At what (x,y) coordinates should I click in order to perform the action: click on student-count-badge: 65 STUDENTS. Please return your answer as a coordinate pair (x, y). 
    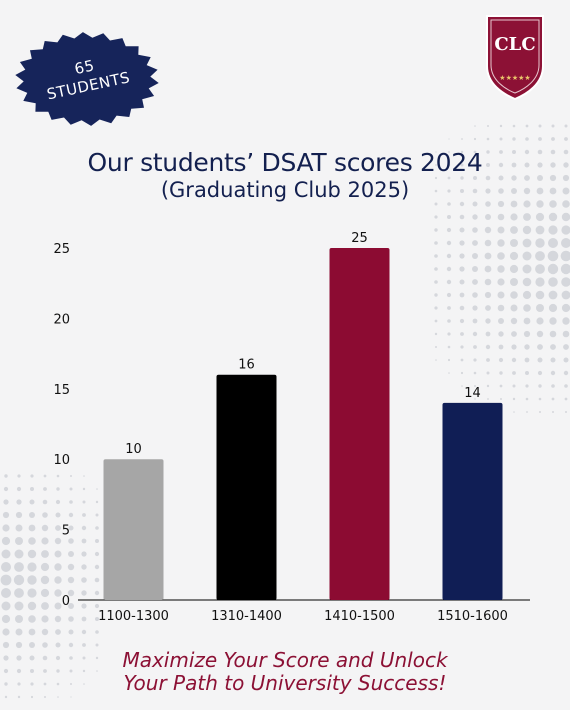
    Looking at the image, I should click on (87, 79).